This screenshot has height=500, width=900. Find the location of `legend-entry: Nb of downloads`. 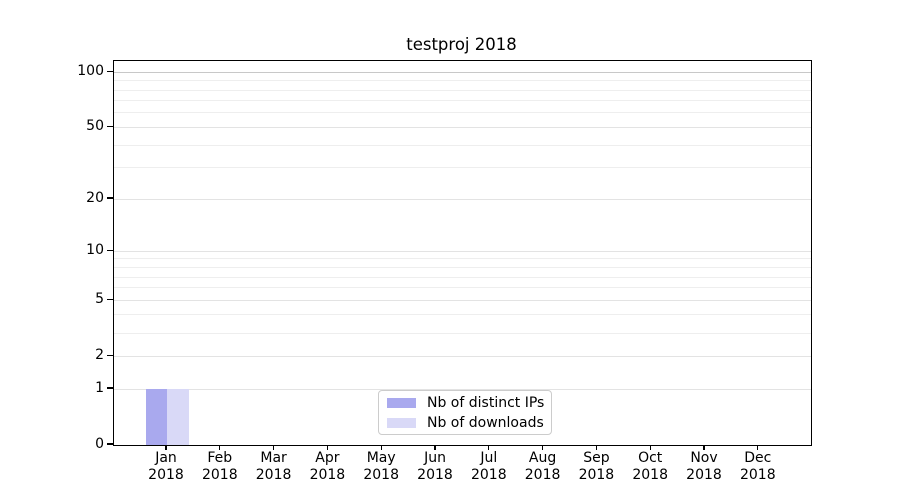

legend-entry: Nb of downloads is located at coordinates (465, 422).